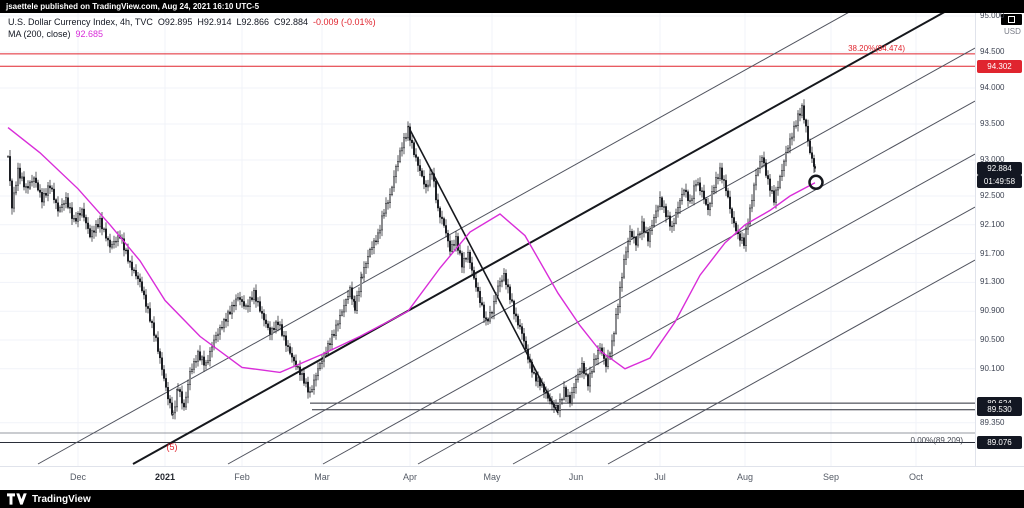 The height and width of the screenshot is (508, 1024). I want to click on price-axis-badge: 92.884, so click(999, 168).